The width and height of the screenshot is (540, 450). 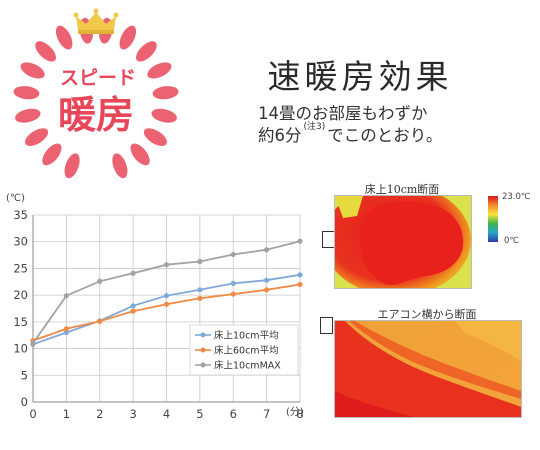 What do you see at coordinates (20, 322) in the screenshot?
I see `y-tick-label: 15` at bounding box center [20, 322].